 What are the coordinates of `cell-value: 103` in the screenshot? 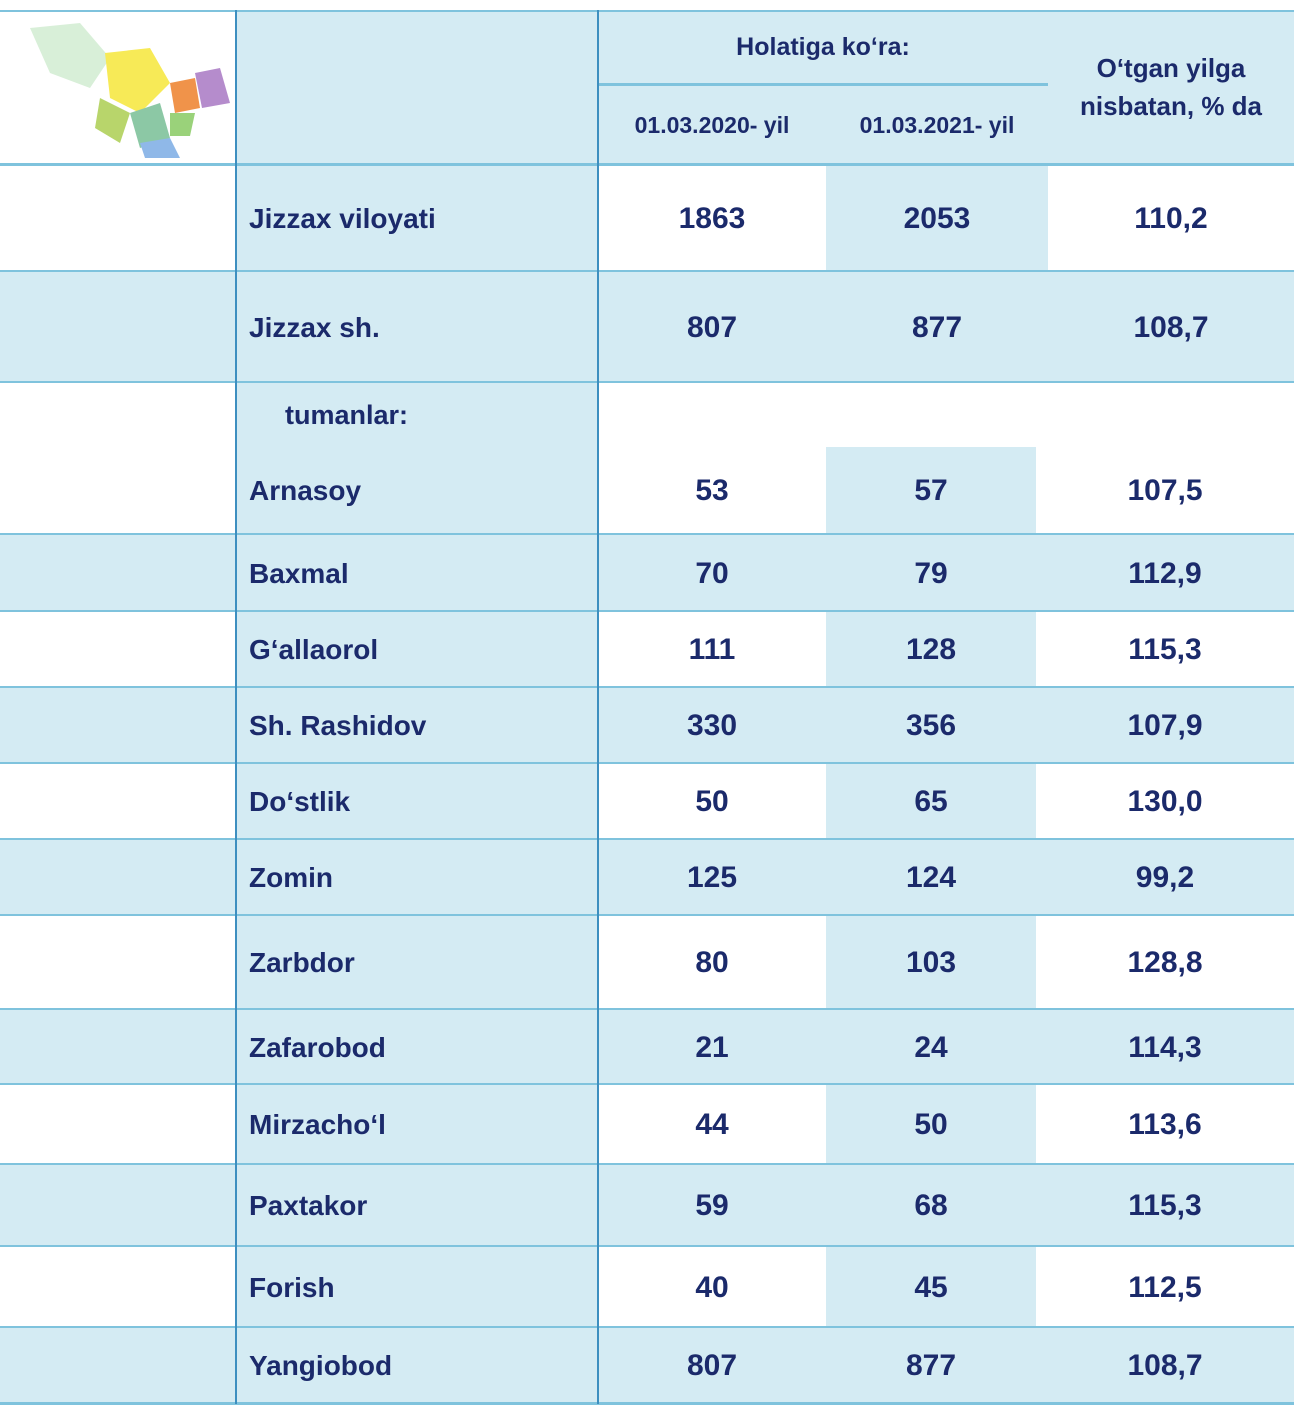 It's located at (931, 963).